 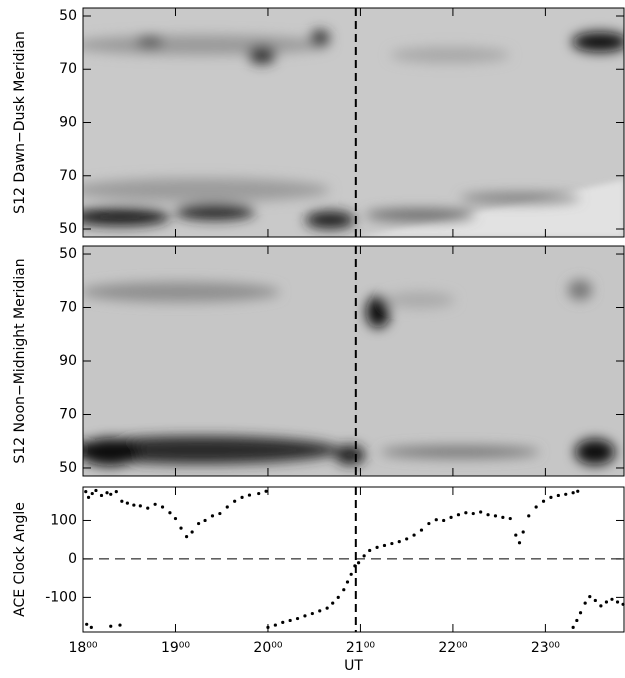 What do you see at coordinates (20, 559) in the screenshot?
I see `y-axis-title: ACE Clock Angle` at bounding box center [20, 559].